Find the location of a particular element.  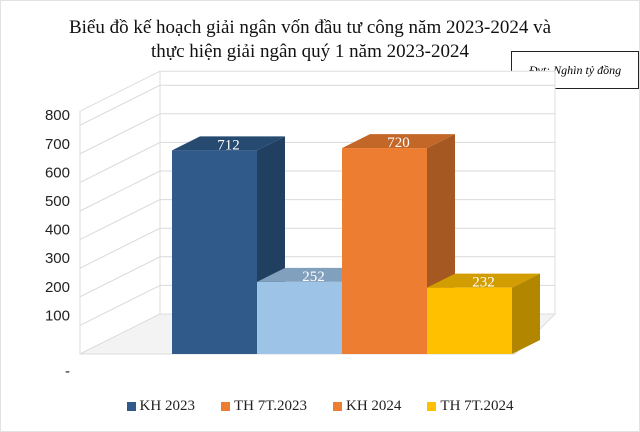

legend-item: TH 7T.2023 is located at coordinates (263, 406).